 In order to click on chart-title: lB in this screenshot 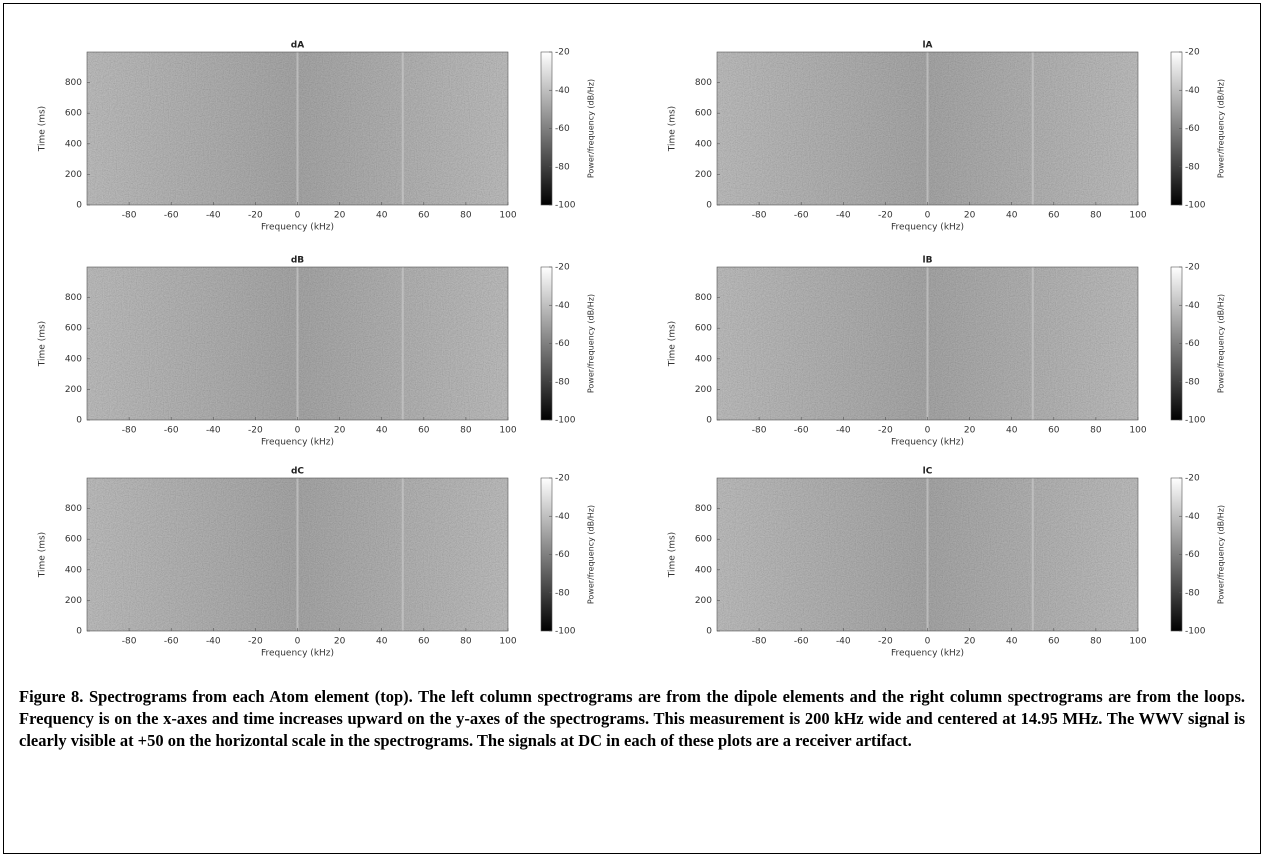, I will do `click(928, 261)`.